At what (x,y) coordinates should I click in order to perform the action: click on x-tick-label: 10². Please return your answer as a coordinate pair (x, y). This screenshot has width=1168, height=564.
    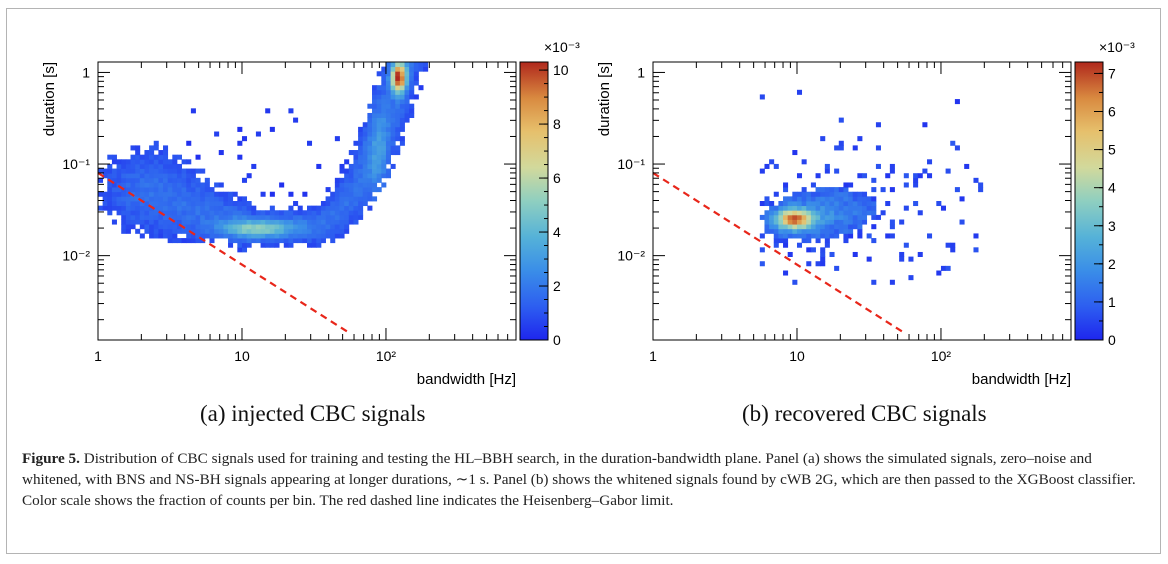
    Looking at the image, I should click on (941, 356).